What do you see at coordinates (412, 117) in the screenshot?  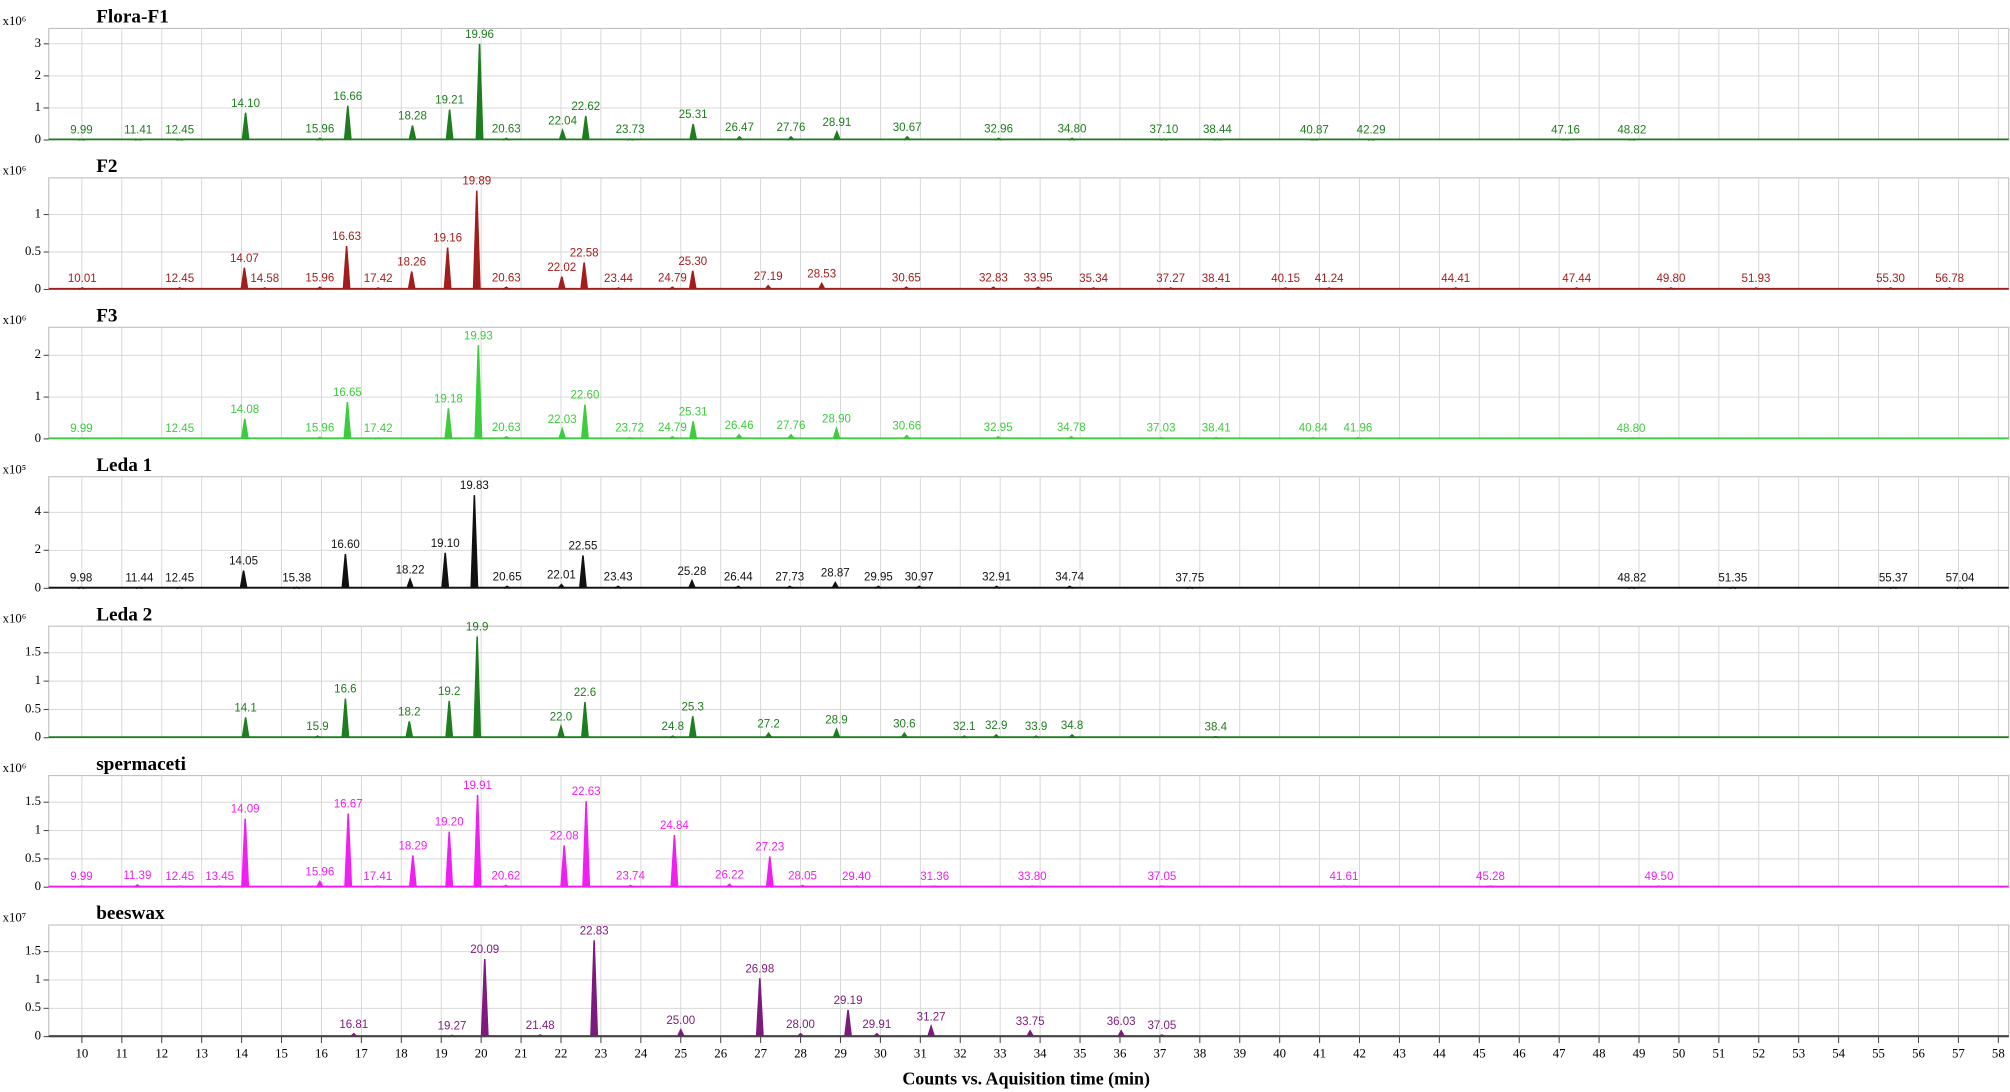 I see `peak-label: 18.28` at bounding box center [412, 117].